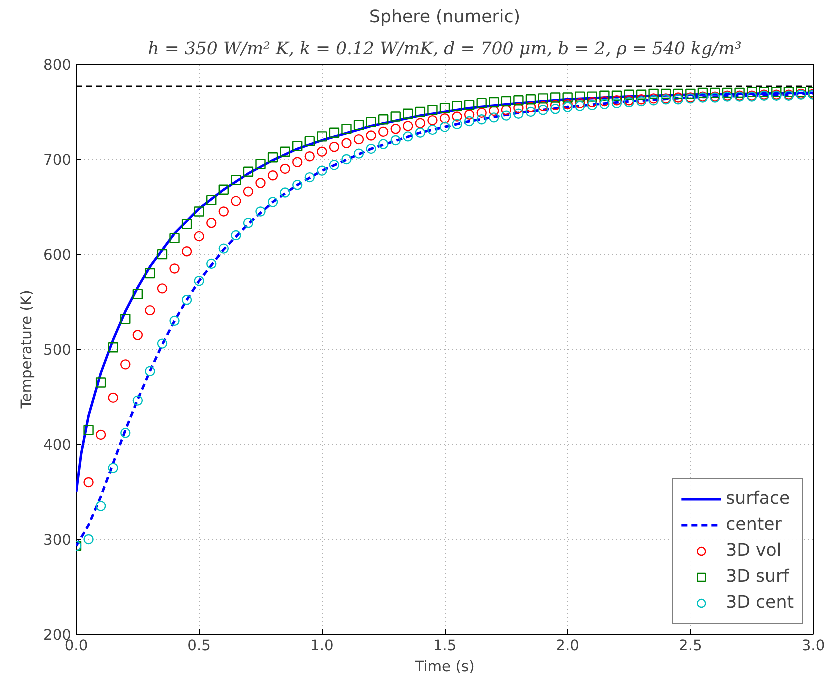 Image resolution: width=829 pixels, height=678 pixels. I want to click on y-tick-label: 400, so click(58, 445).